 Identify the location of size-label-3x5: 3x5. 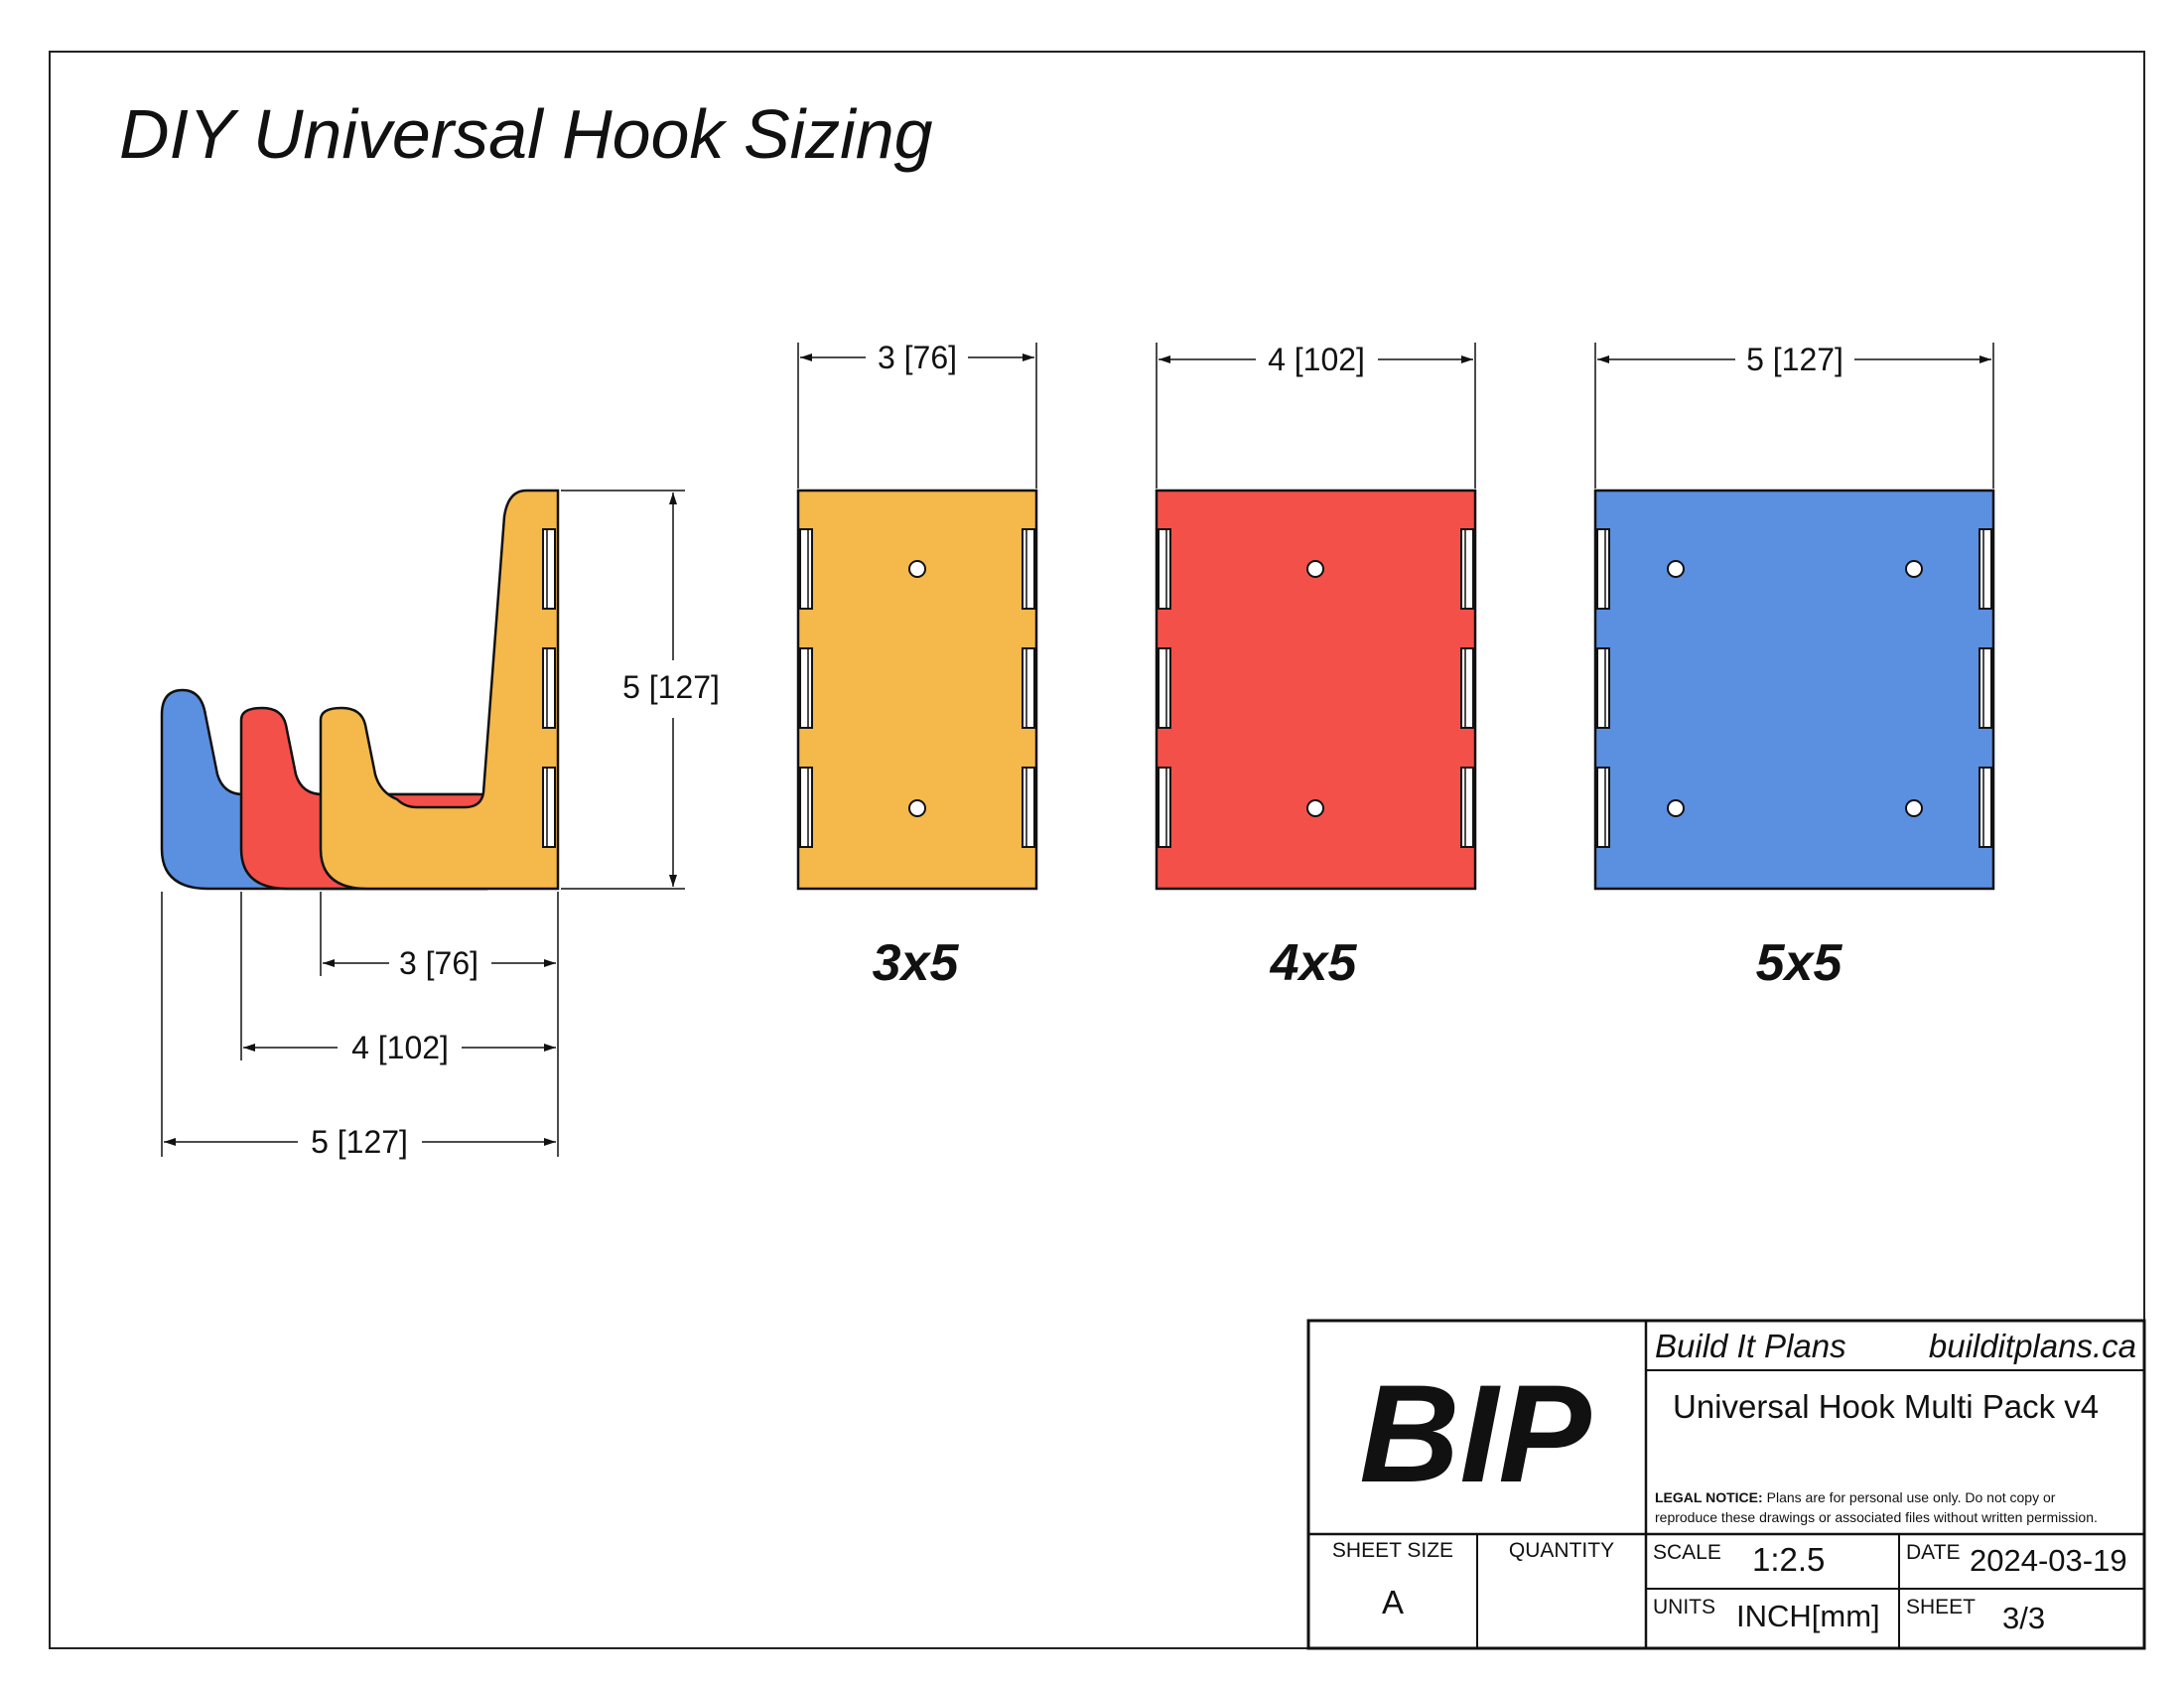
(916, 963).